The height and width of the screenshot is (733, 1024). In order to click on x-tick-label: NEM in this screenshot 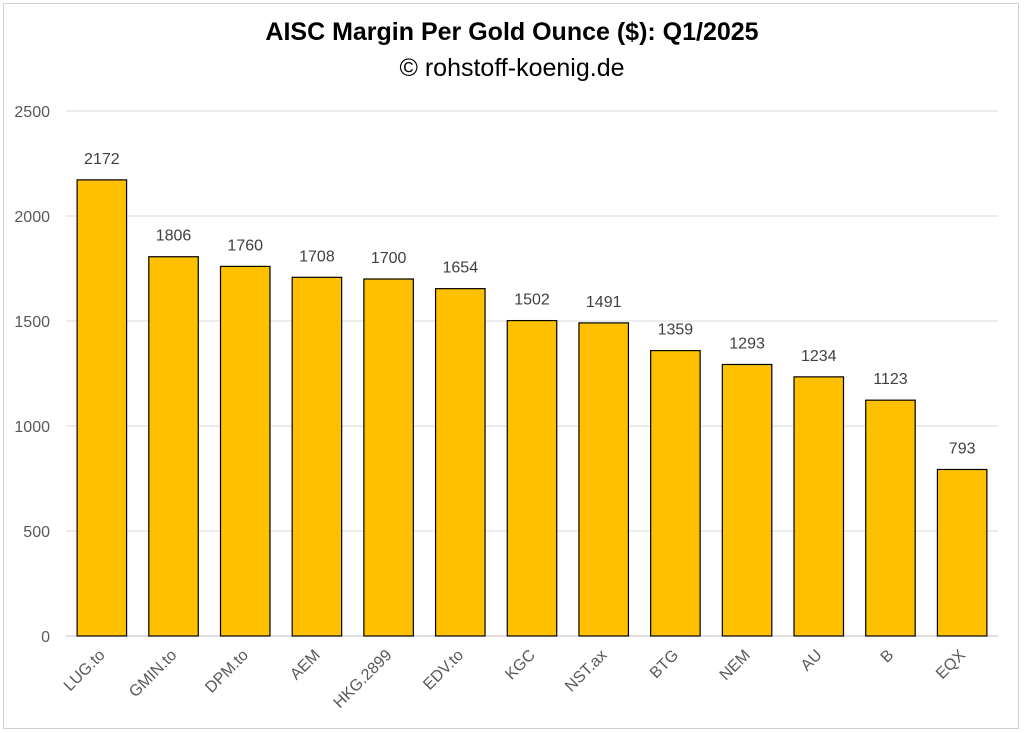, I will do `click(735, 665)`.